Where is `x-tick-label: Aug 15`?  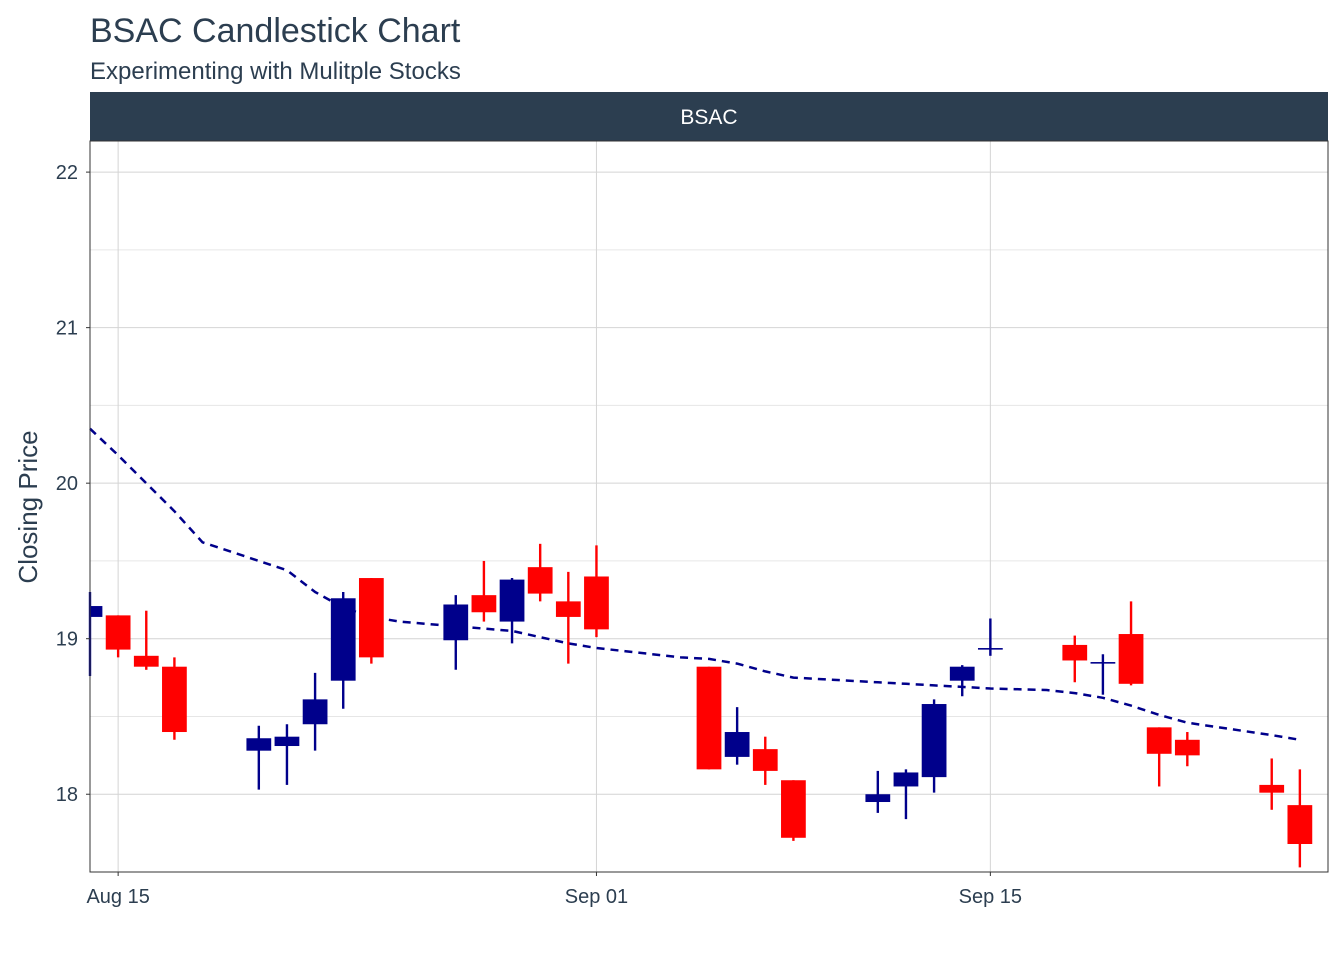 x-tick-label: Aug 15 is located at coordinates (117, 897).